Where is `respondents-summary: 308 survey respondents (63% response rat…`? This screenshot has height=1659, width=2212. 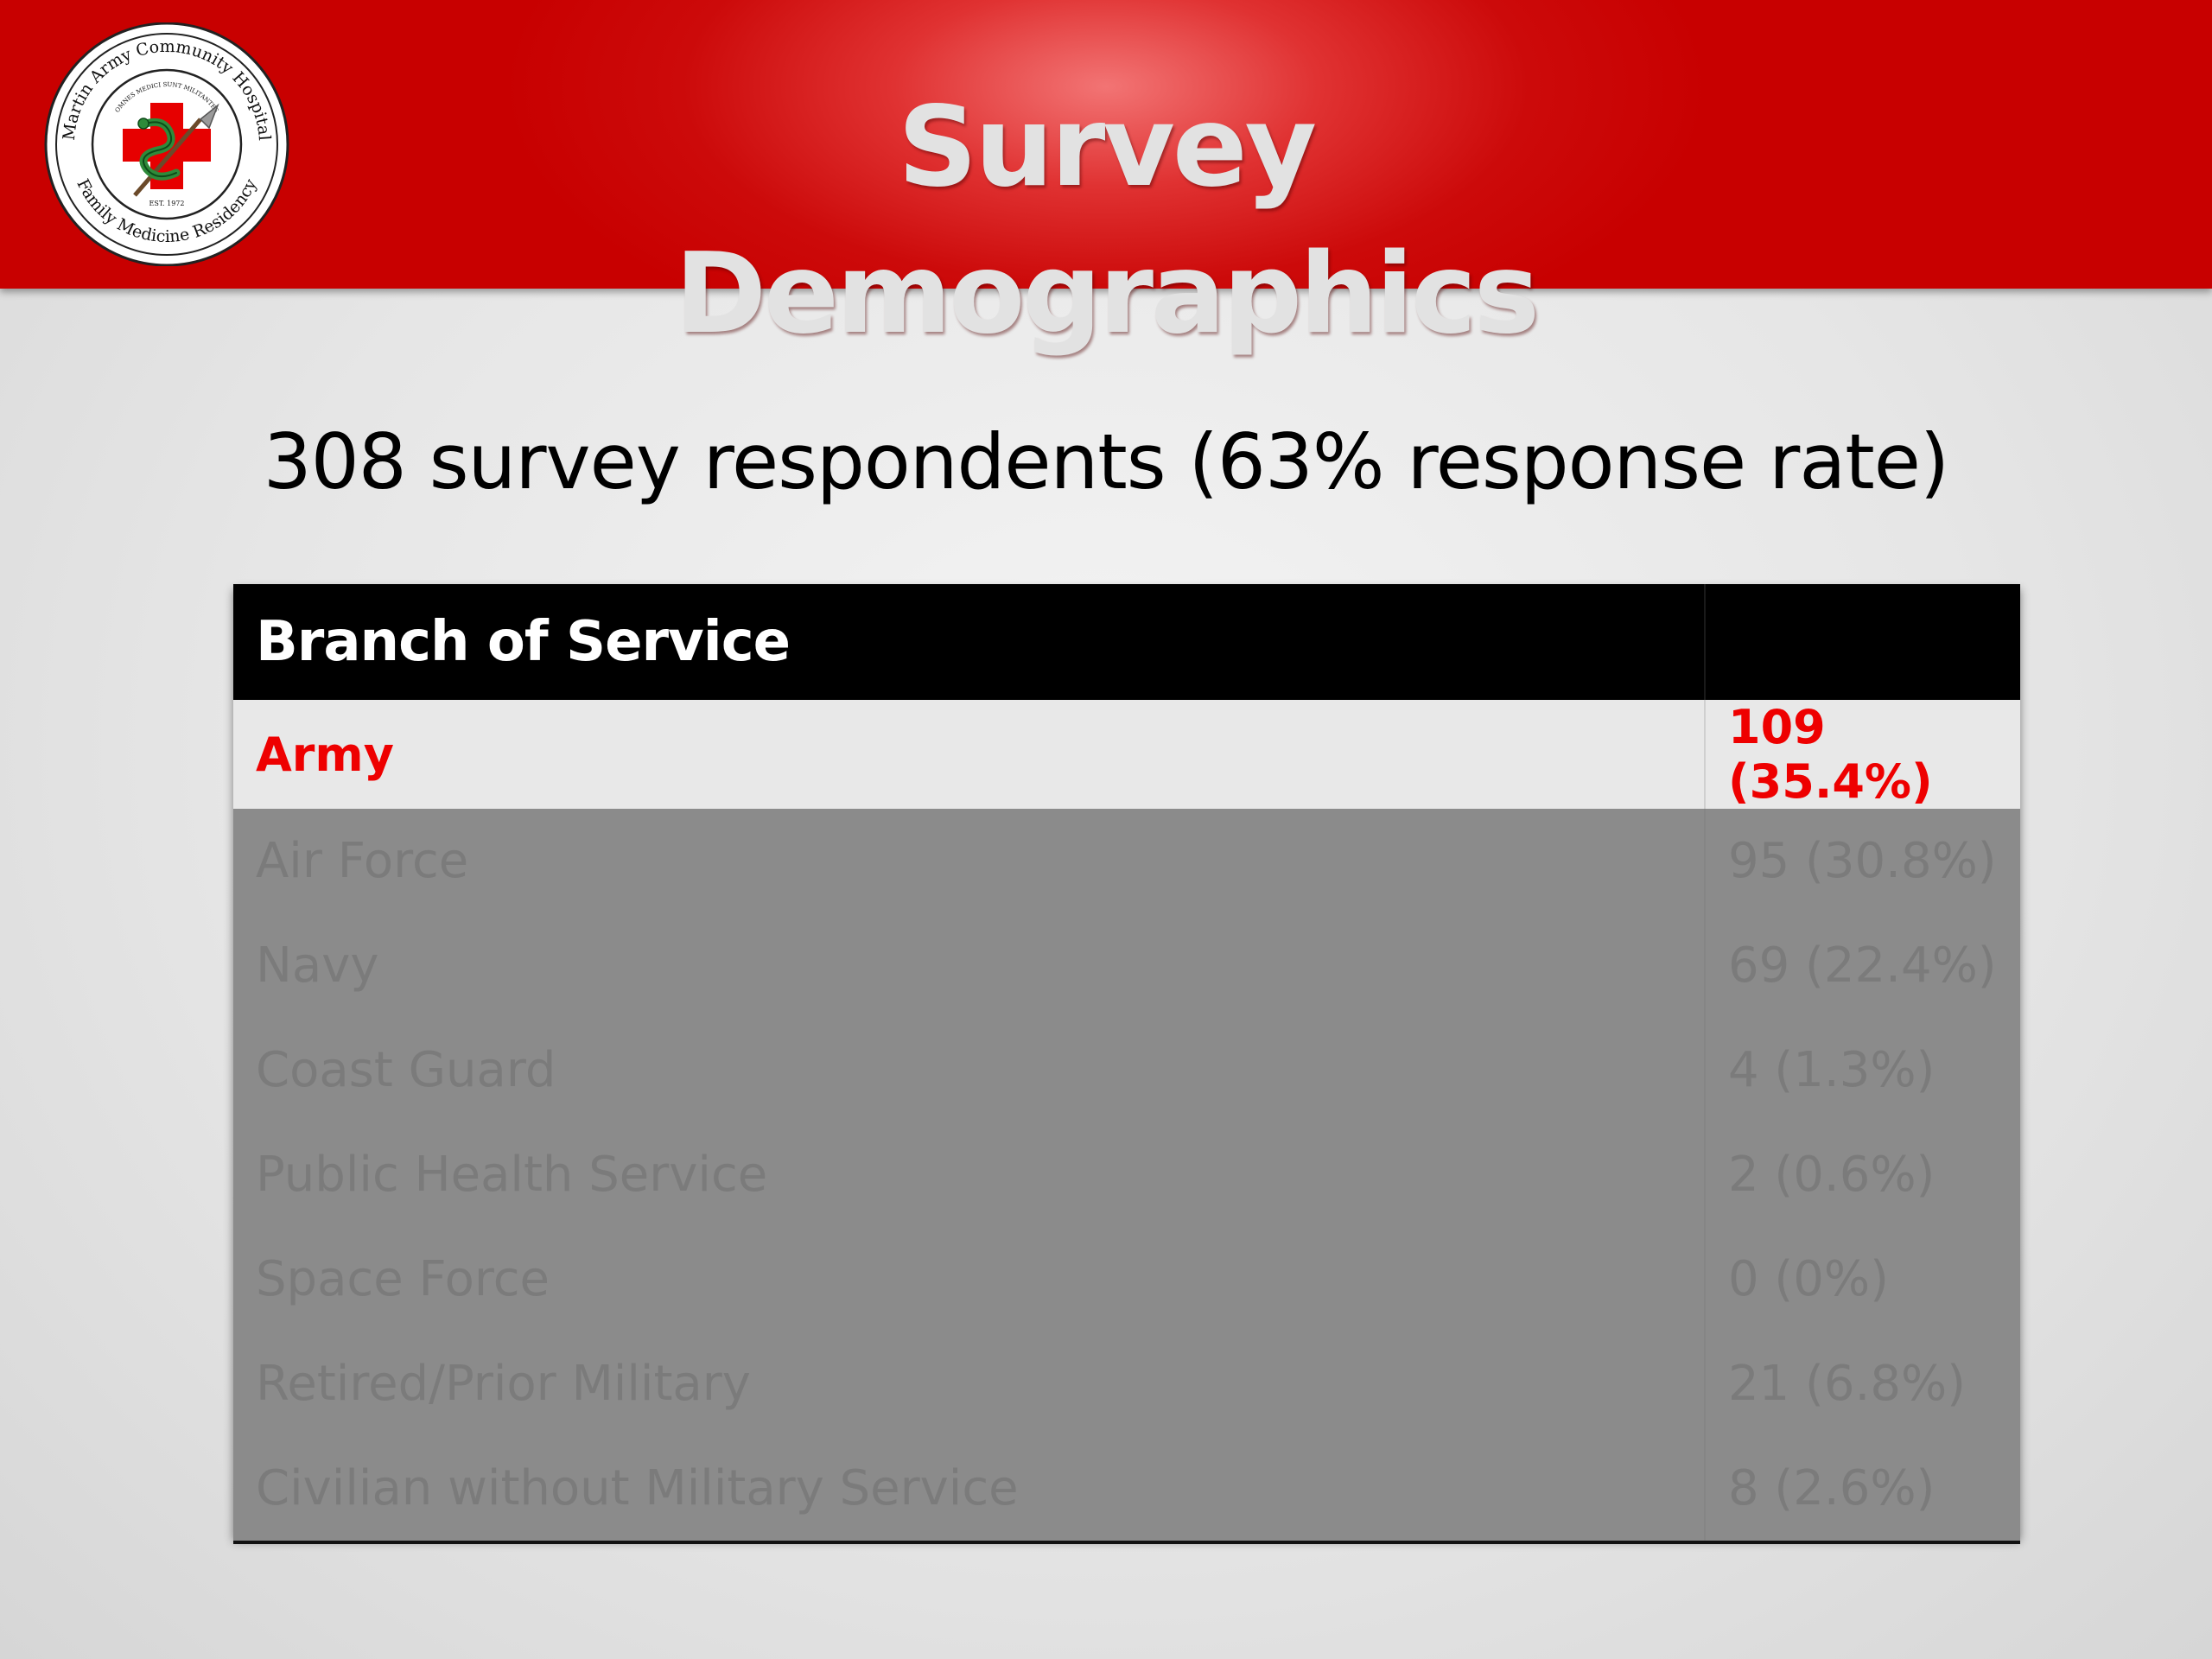 respondents-summary: 308 survey respondents (63% response rat… is located at coordinates (1106, 461).